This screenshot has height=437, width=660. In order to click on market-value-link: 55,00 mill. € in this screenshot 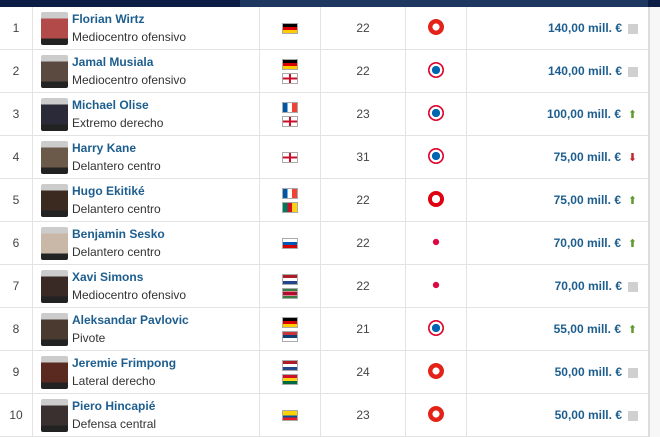, I will do `click(587, 328)`.